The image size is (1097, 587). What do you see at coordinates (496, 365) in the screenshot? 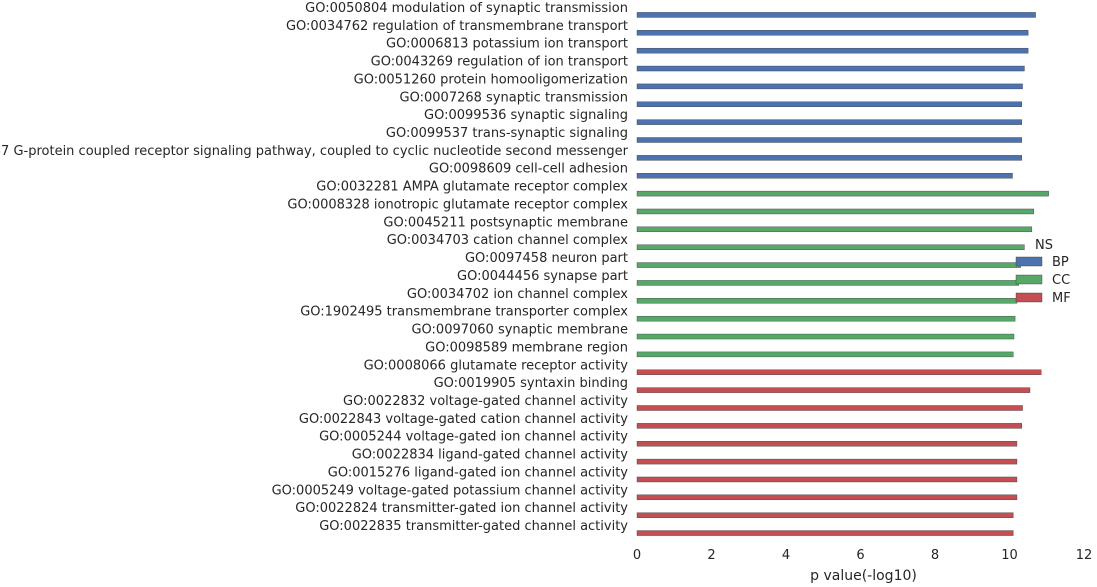
I see `category-label-21: GO:0008066 glutamate receptor activity` at bounding box center [496, 365].